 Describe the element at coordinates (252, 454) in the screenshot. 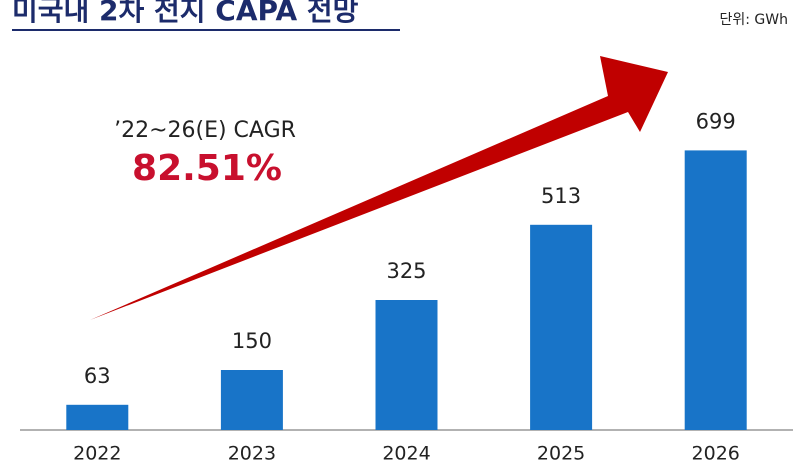

I see `x-tick-label: 2023` at that location.